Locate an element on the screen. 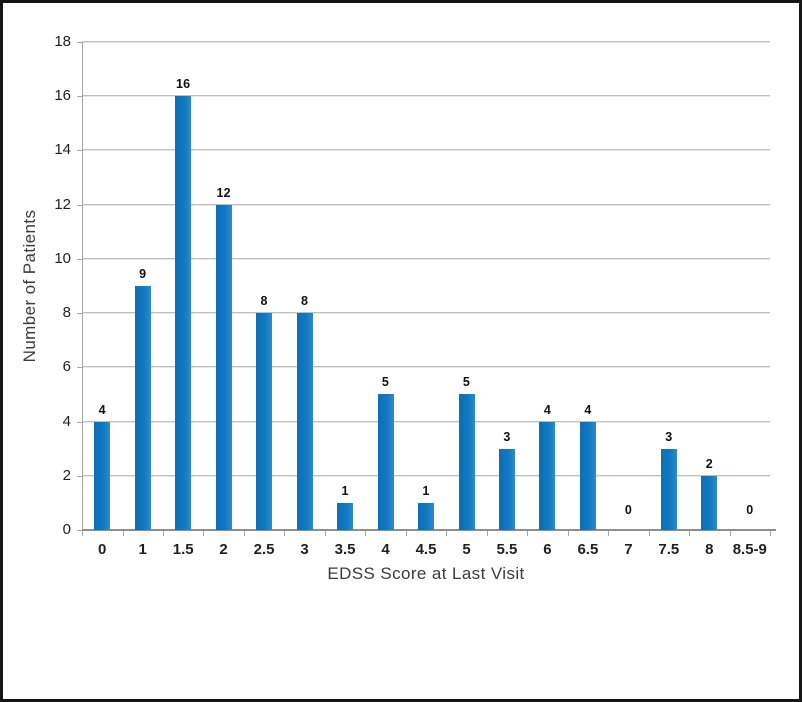  y-tick-label: 10 is located at coordinates (62, 258).